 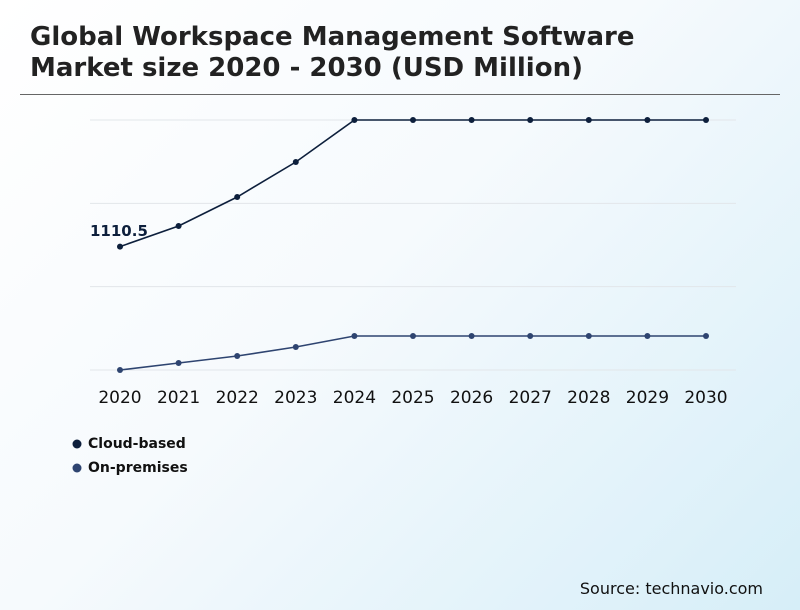 I want to click on legend-label: Cloud-based, so click(x=137, y=444).